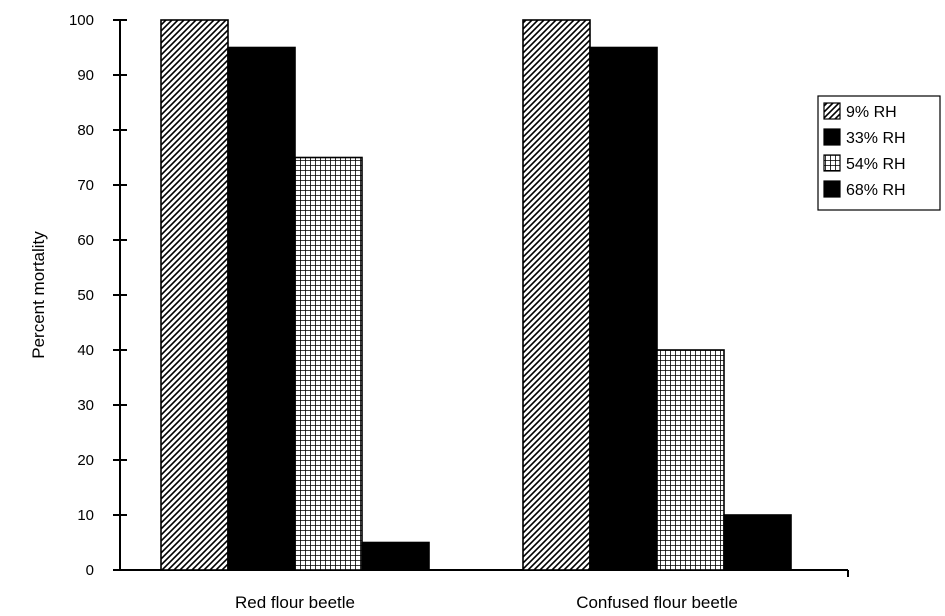 This screenshot has width=945, height=616. I want to click on bar-9-rh-confused-flour-beetle, so click(556, 295).